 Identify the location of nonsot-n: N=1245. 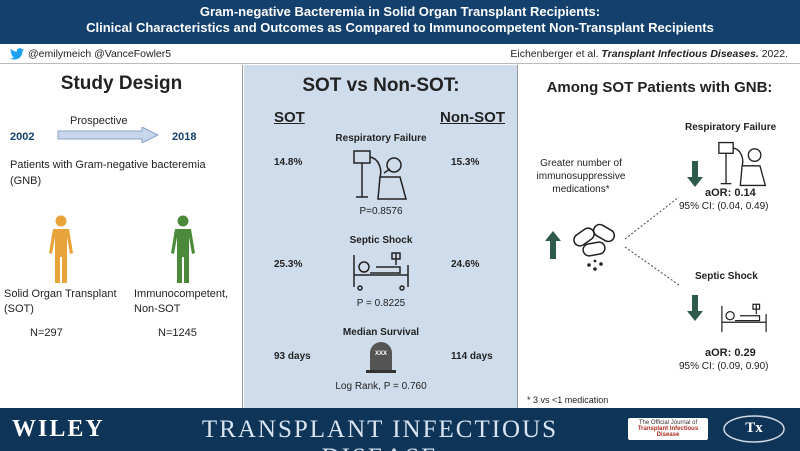
(177, 333).